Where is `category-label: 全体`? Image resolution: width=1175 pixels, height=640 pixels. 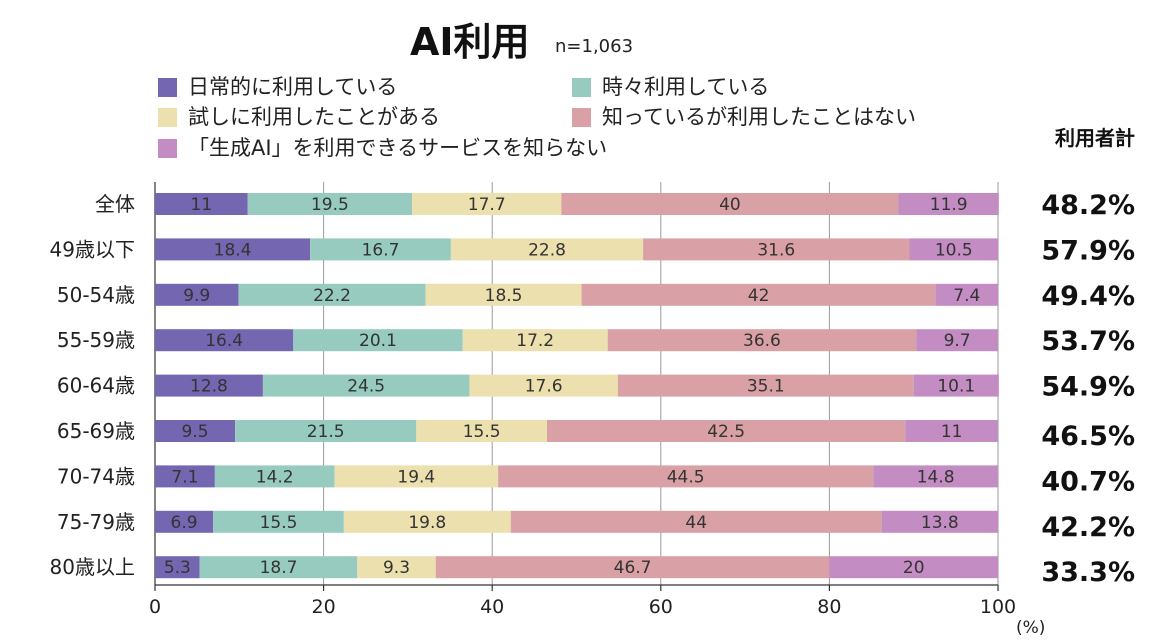
category-label: 全体 is located at coordinates (115, 204).